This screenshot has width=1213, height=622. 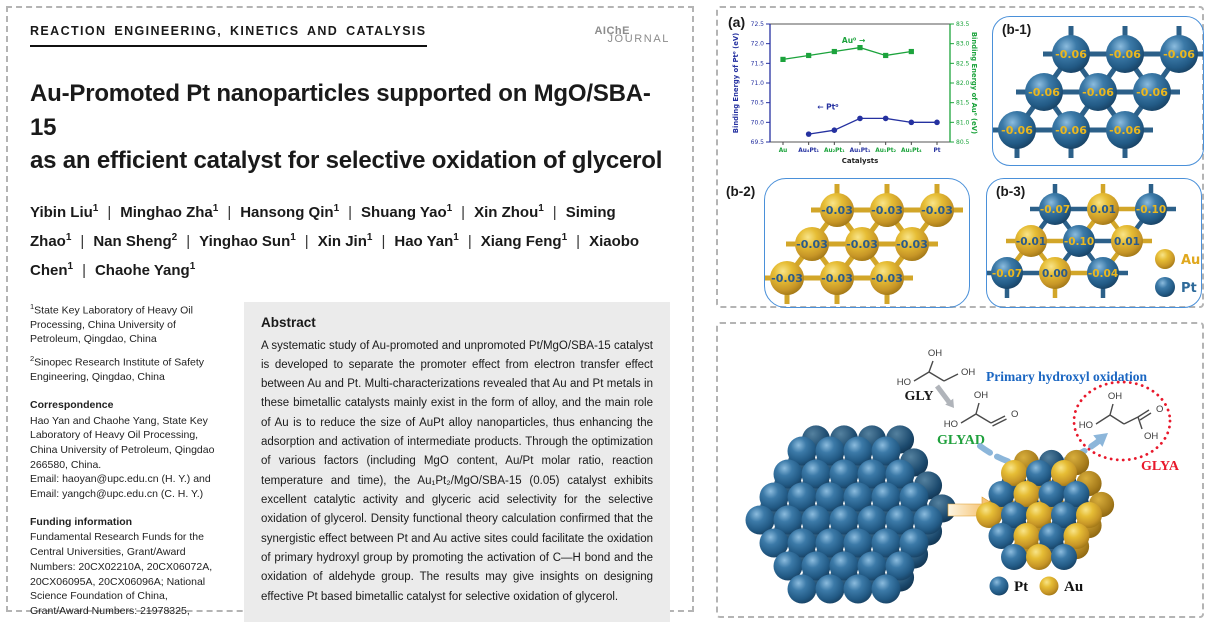 What do you see at coordinates (426, 241) in the screenshot?
I see `author: Hao Yan1` at bounding box center [426, 241].